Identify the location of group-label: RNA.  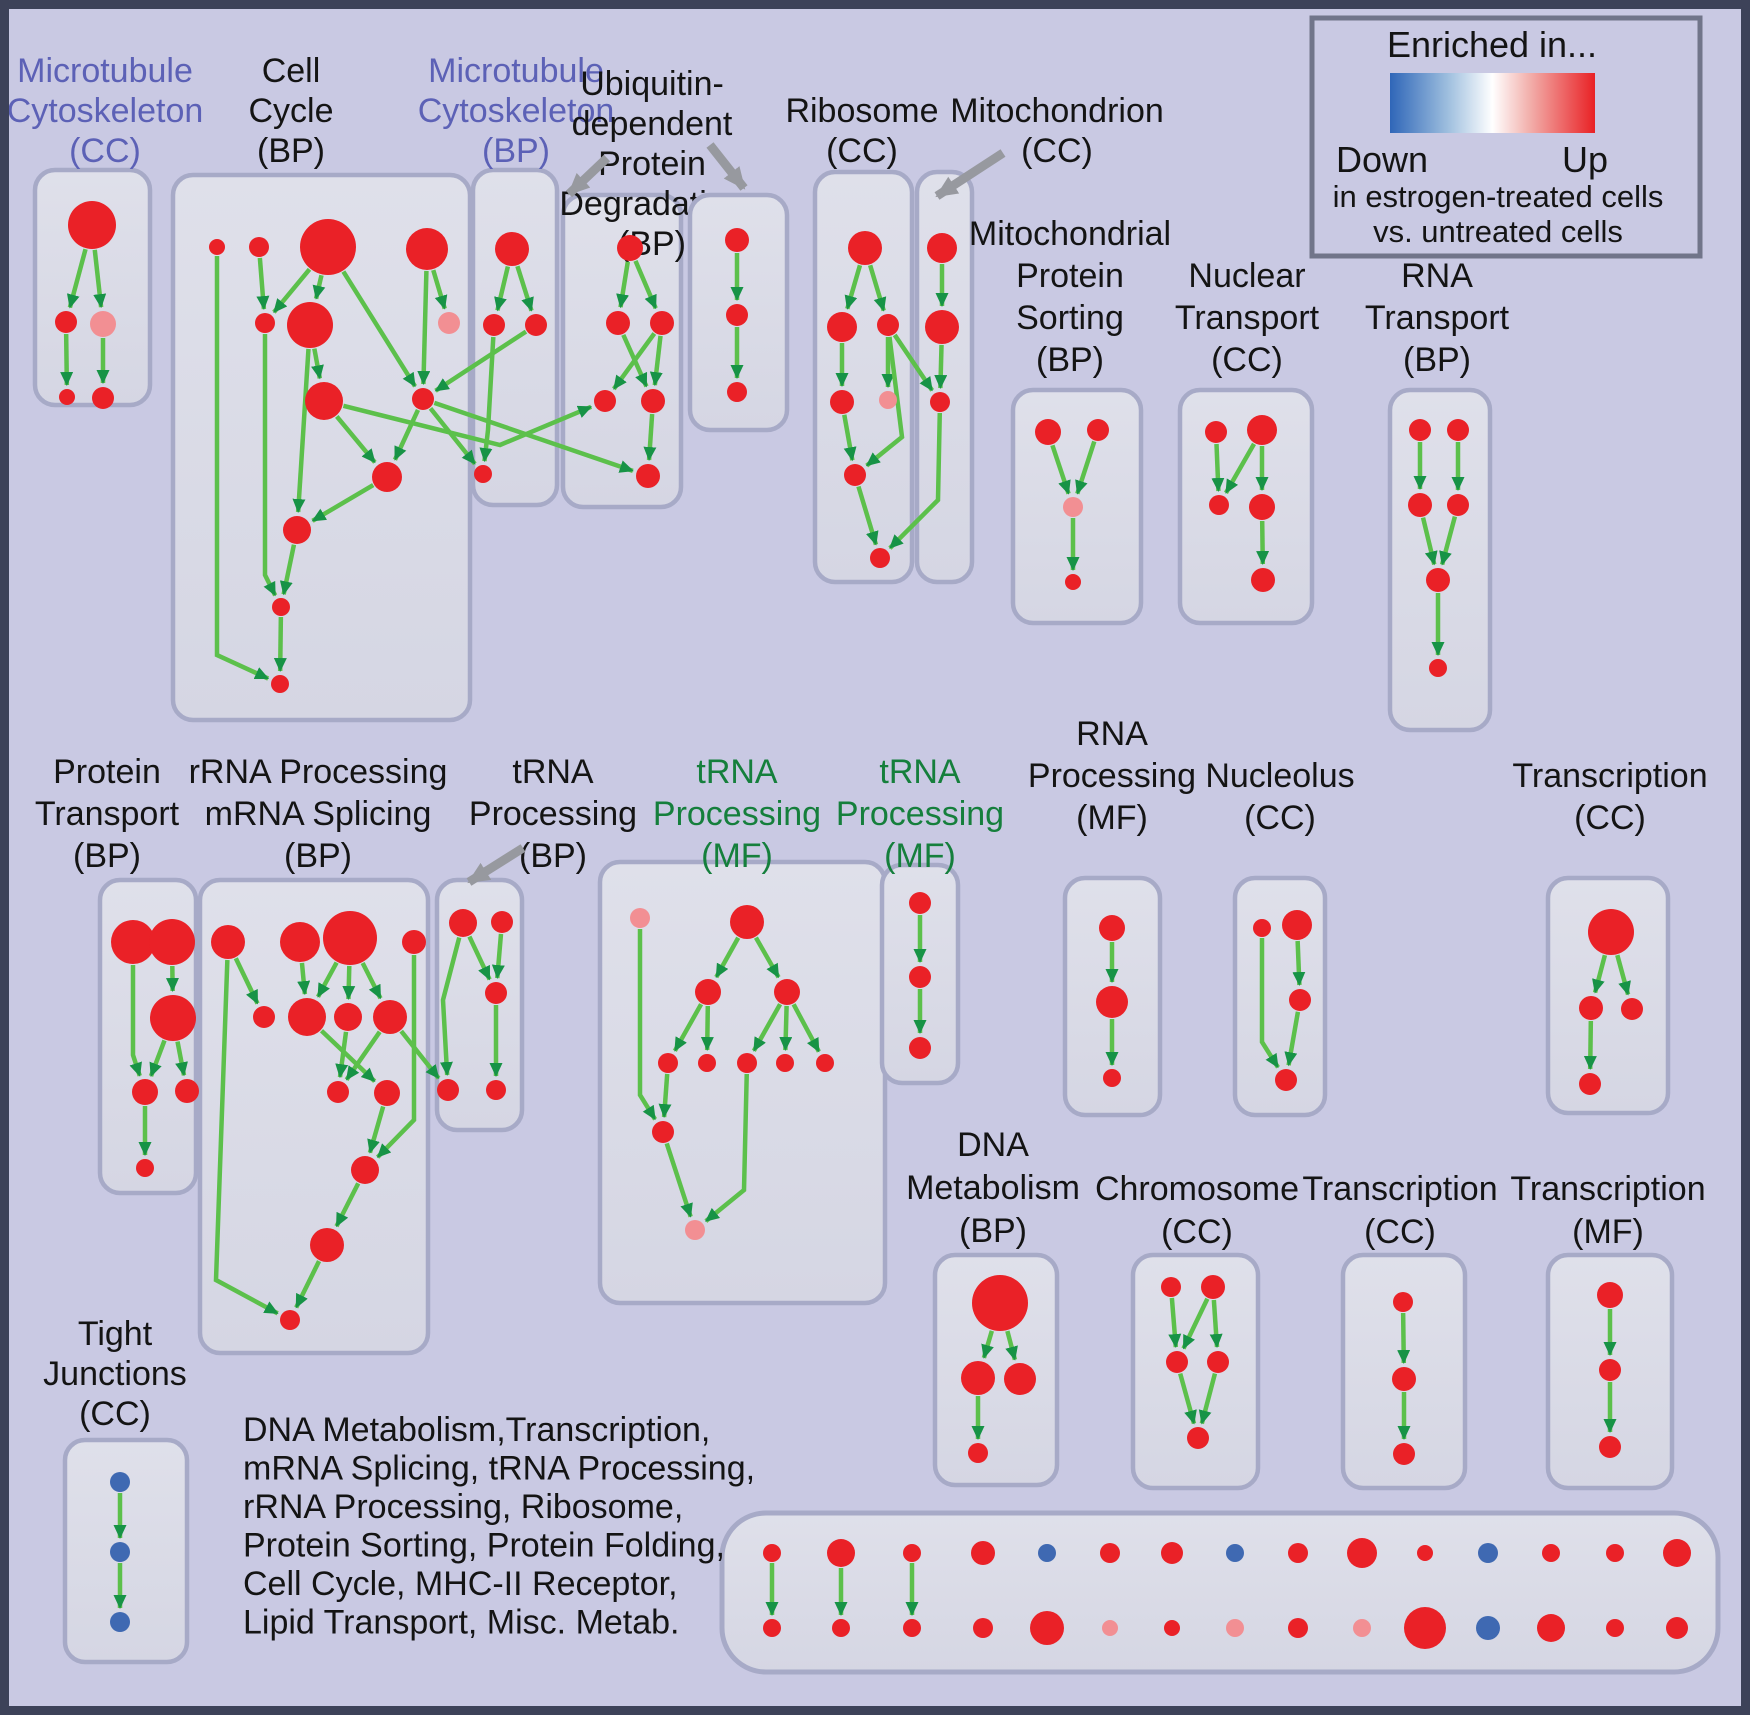
(1437, 276).